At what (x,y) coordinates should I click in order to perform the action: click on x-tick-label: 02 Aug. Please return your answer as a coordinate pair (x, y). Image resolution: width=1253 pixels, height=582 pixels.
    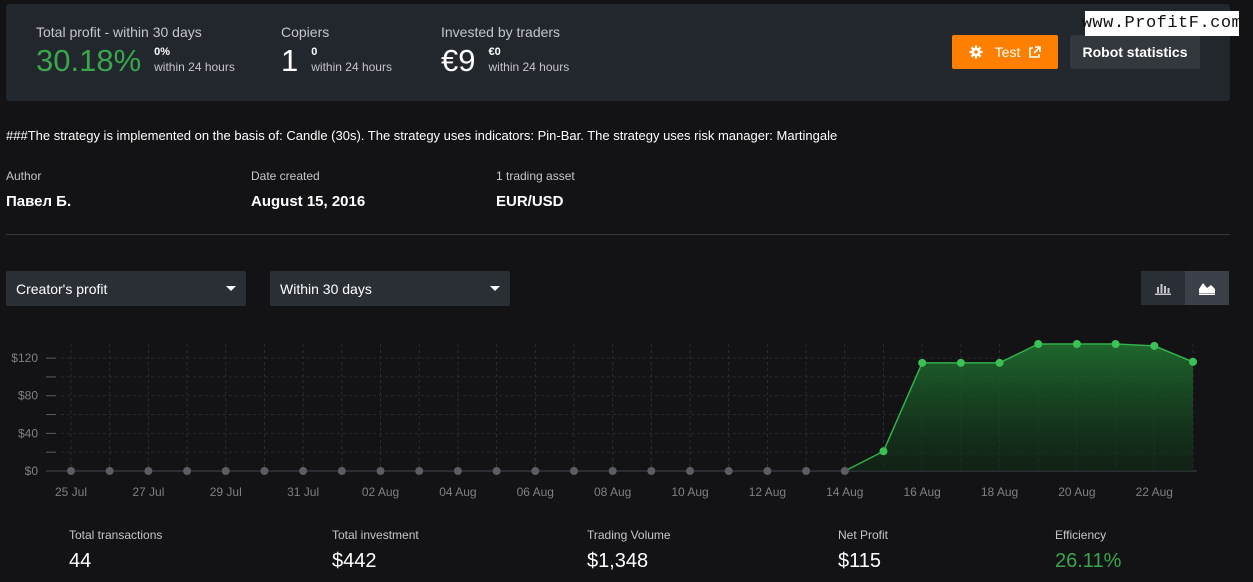
    Looking at the image, I should click on (380, 492).